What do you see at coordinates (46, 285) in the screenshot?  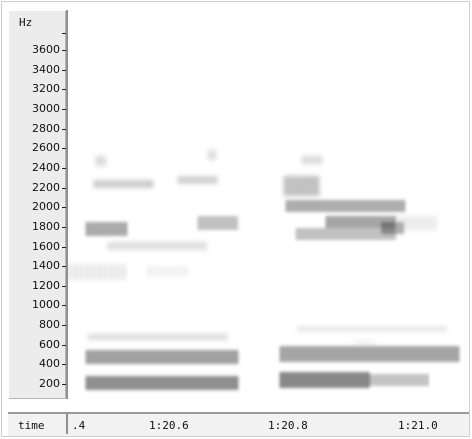 I see `frequency-label-1200: 1200` at bounding box center [46, 285].